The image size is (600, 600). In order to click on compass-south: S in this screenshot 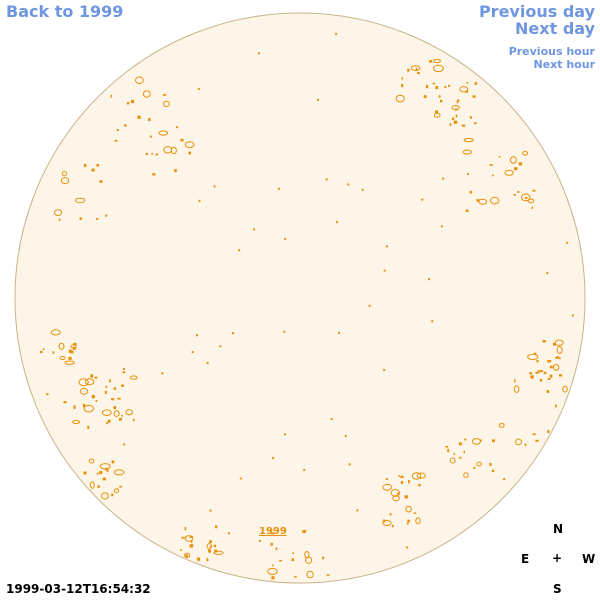, I will do `click(557, 589)`.